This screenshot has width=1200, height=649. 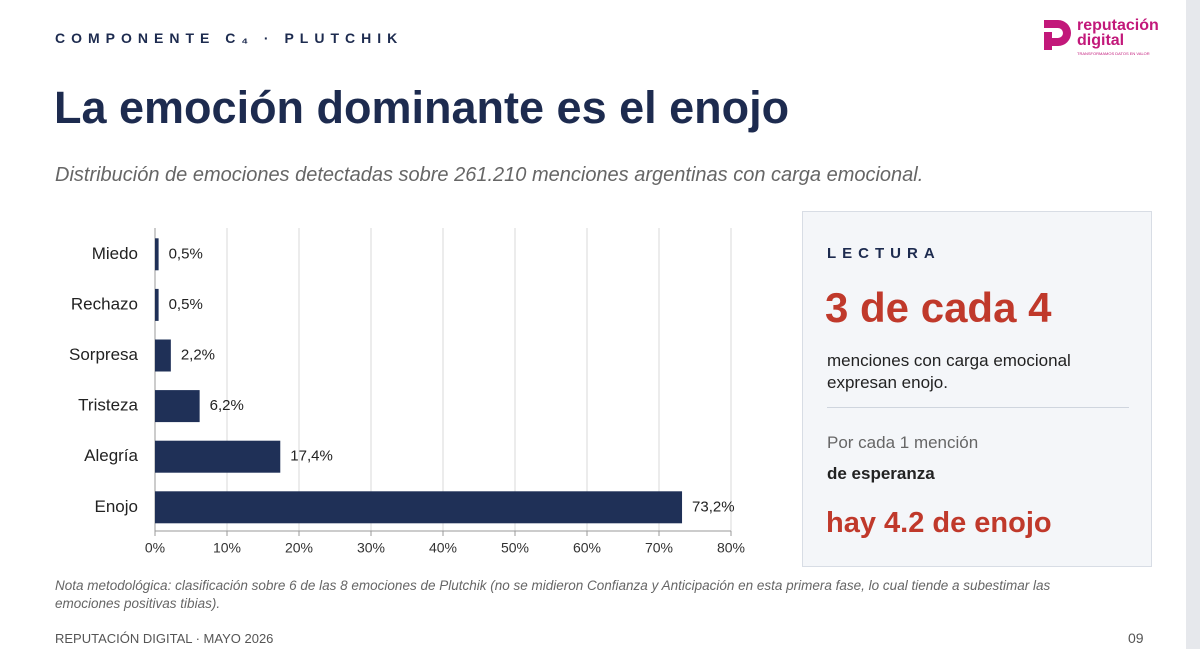 I want to click on panel-text: Por cada 1 mención, so click(x=903, y=442).